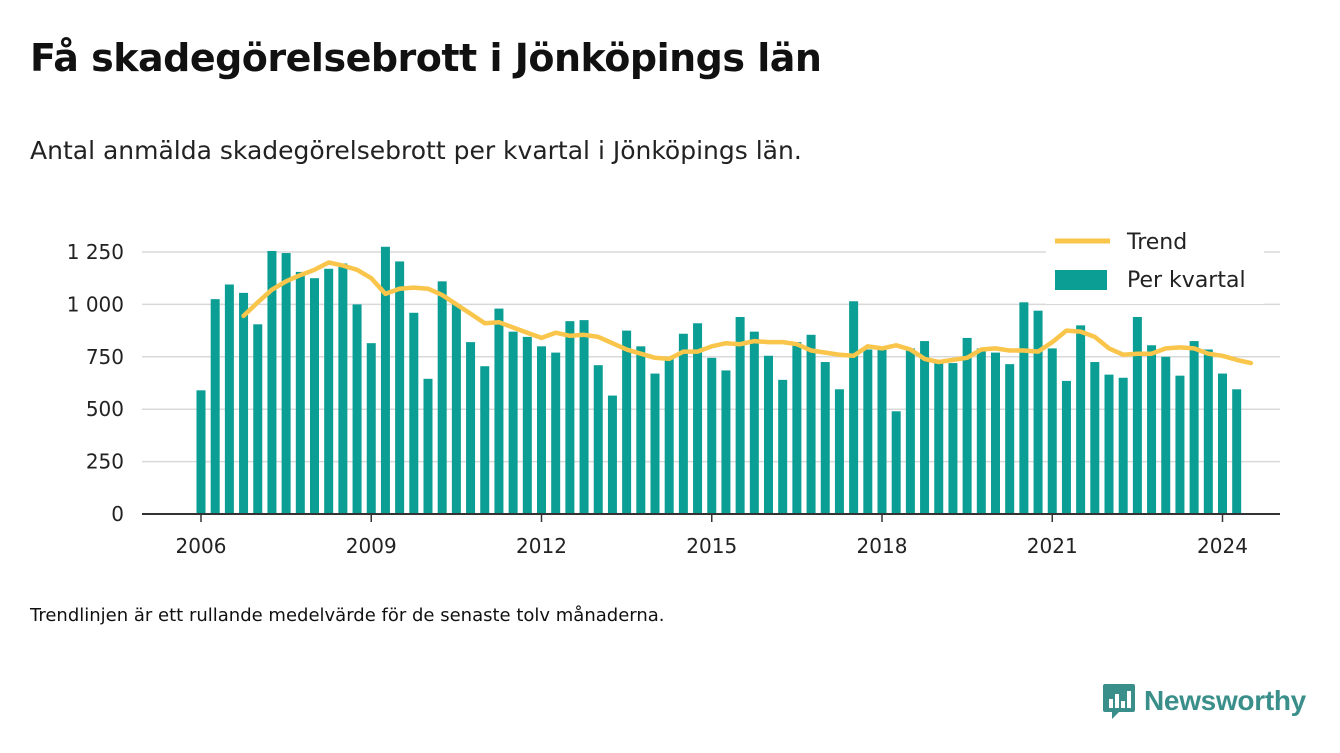 This screenshot has height=753, width=1340. I want to click on y-tick-label: 1 250, so click(95, 252).